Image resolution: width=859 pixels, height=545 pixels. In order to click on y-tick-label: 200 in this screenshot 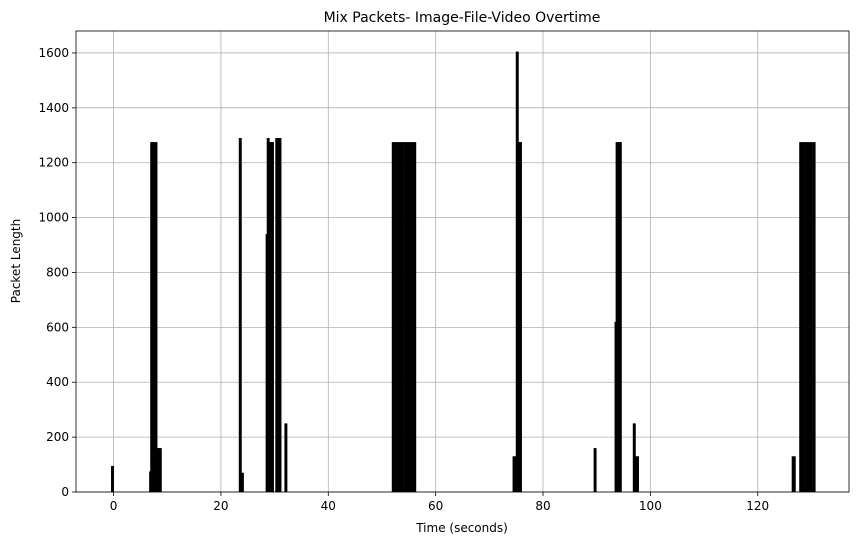, I will do `click(57, 437)`.